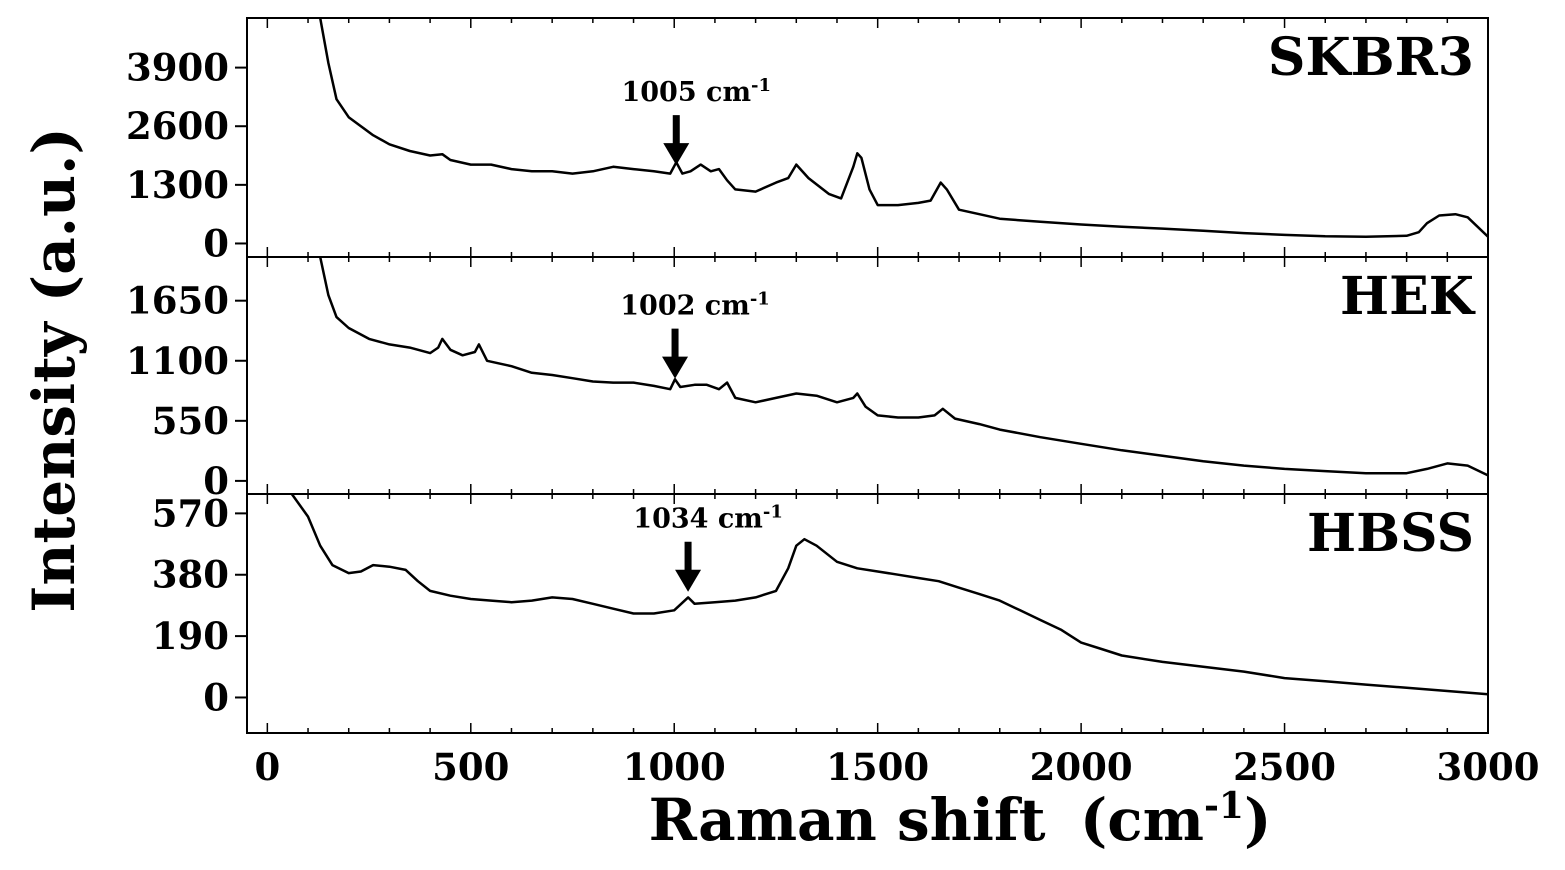 Image resolution: width=1565 pixels, height=870 pixels. I want to click on y-tick-label: 1650, so click(177, 301).